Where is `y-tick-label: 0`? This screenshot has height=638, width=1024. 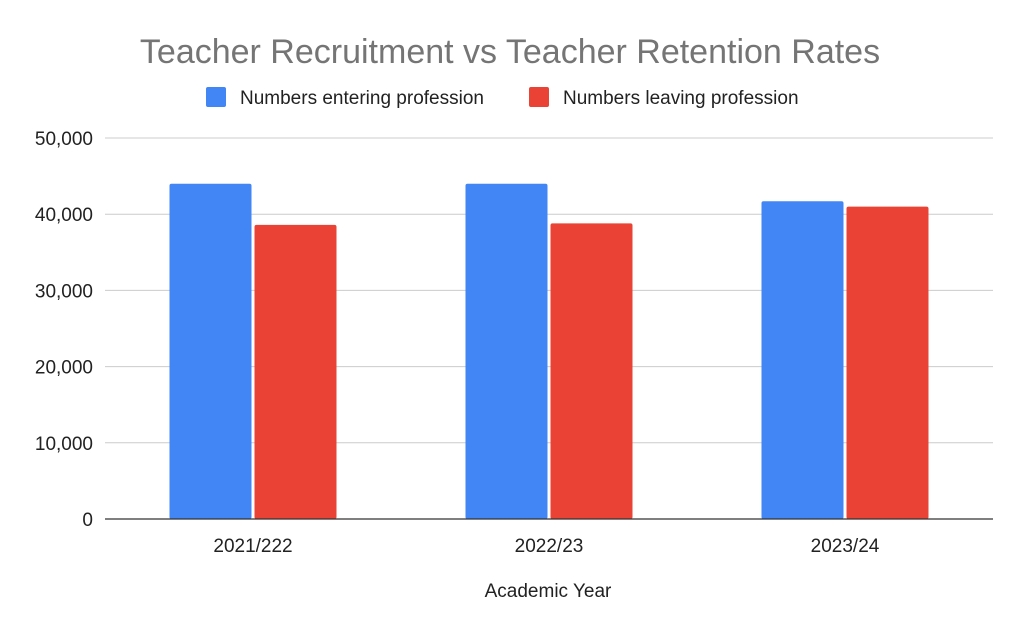
y-tick-label: 0 is located at coordinates (87, 520).